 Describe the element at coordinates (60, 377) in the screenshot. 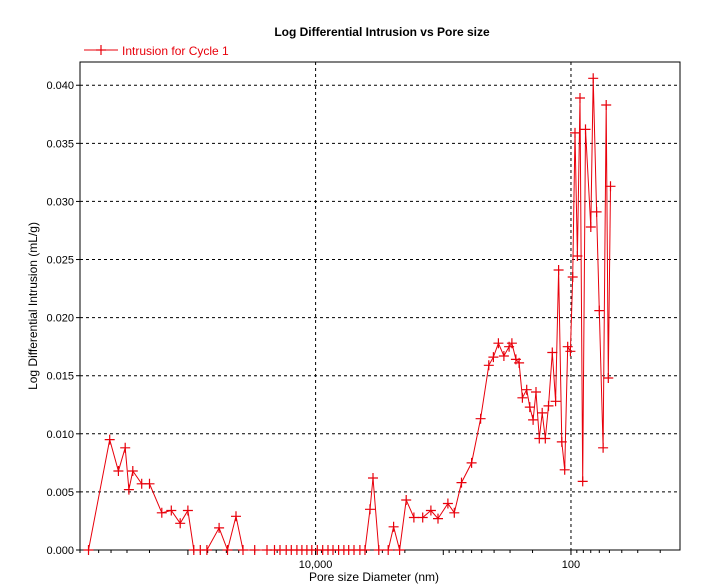

I see `y-tick-label: 0.015` at that location.